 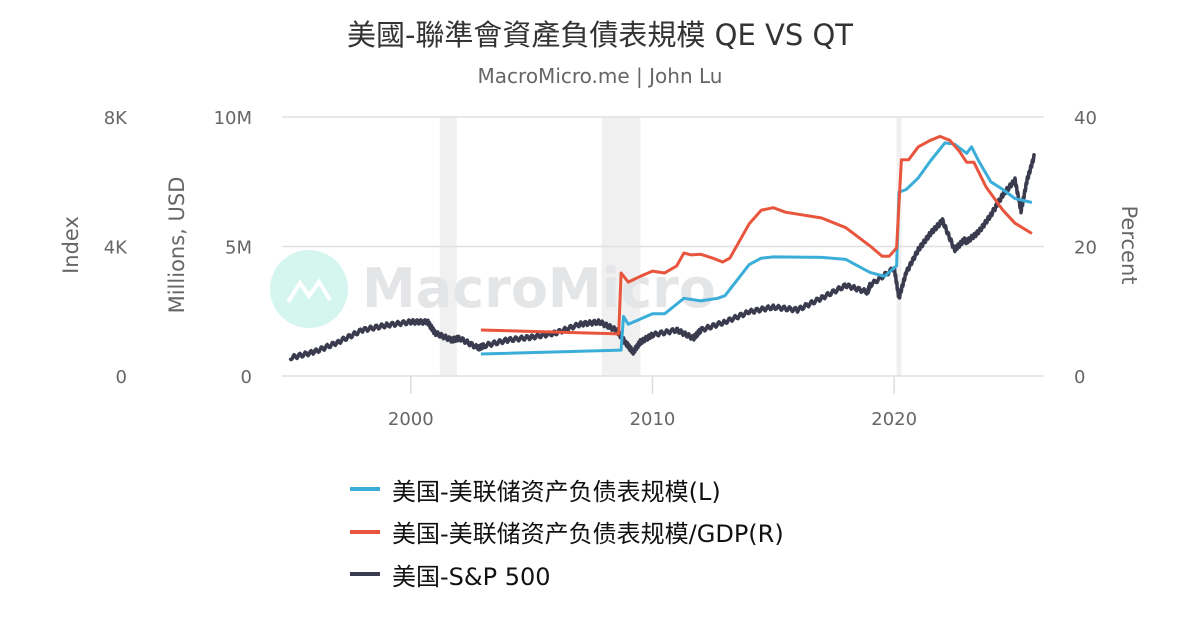 What do you see at coordinates (233, 118) in the screenshot?
I see `millions-tick-label: 10M` at bounding box center [233, 118].